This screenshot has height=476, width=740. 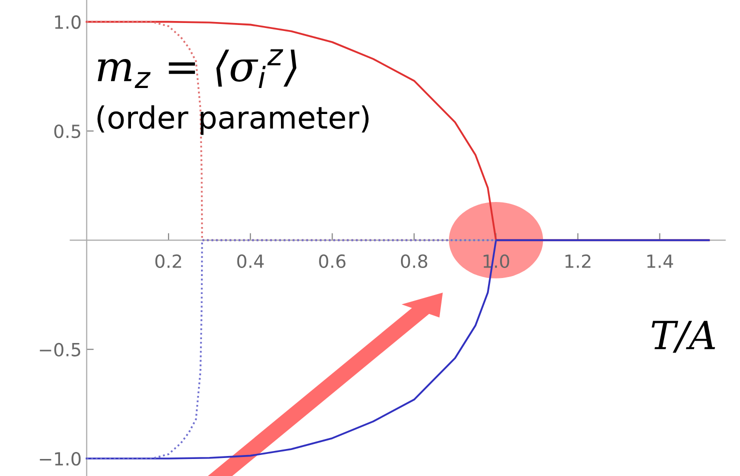 What do you see at coordinates (250, 261) in the screenshot?
I see `x-tick-label: 0.4` at bounding box center [250, 261].